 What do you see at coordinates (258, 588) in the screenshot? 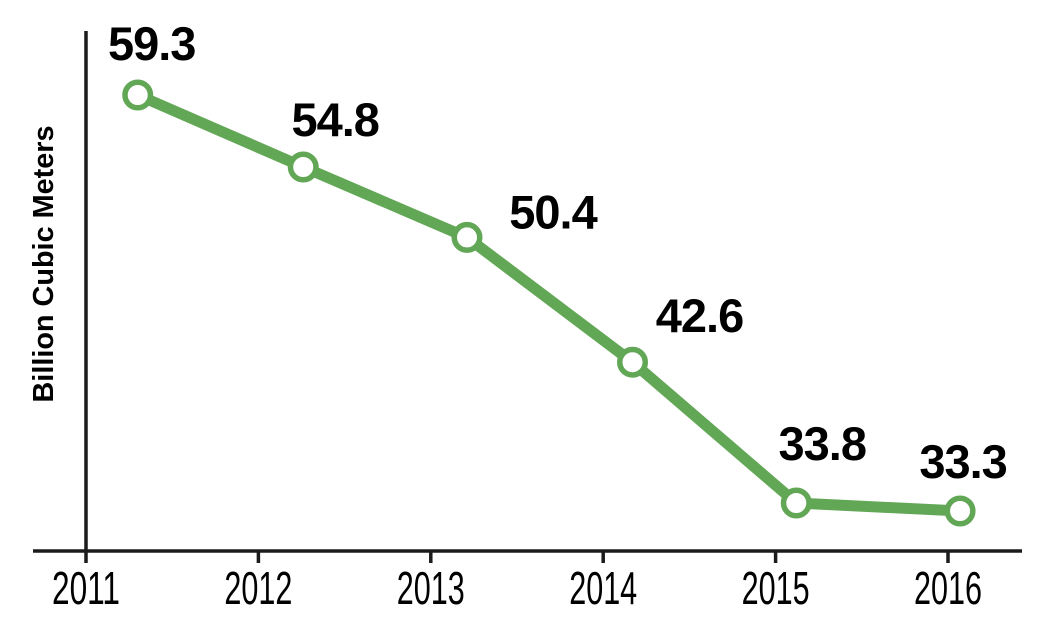
I see `x-tick-label: 2012` at bounding box center [258, 588].